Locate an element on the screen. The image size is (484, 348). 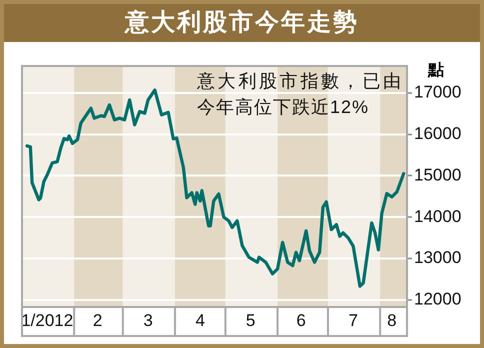
y-tick-label: 15000 is located at coordinates (438, 174).